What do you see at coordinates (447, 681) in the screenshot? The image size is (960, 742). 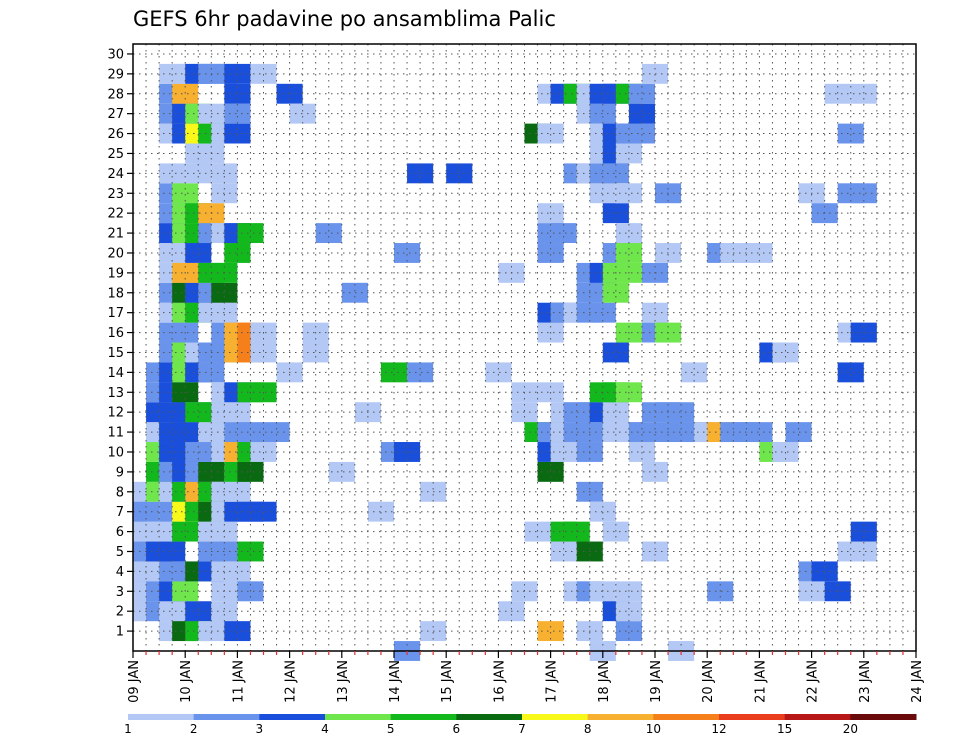 I see `x-tick-label: 15 JAN` at bounding box center [447, 681].